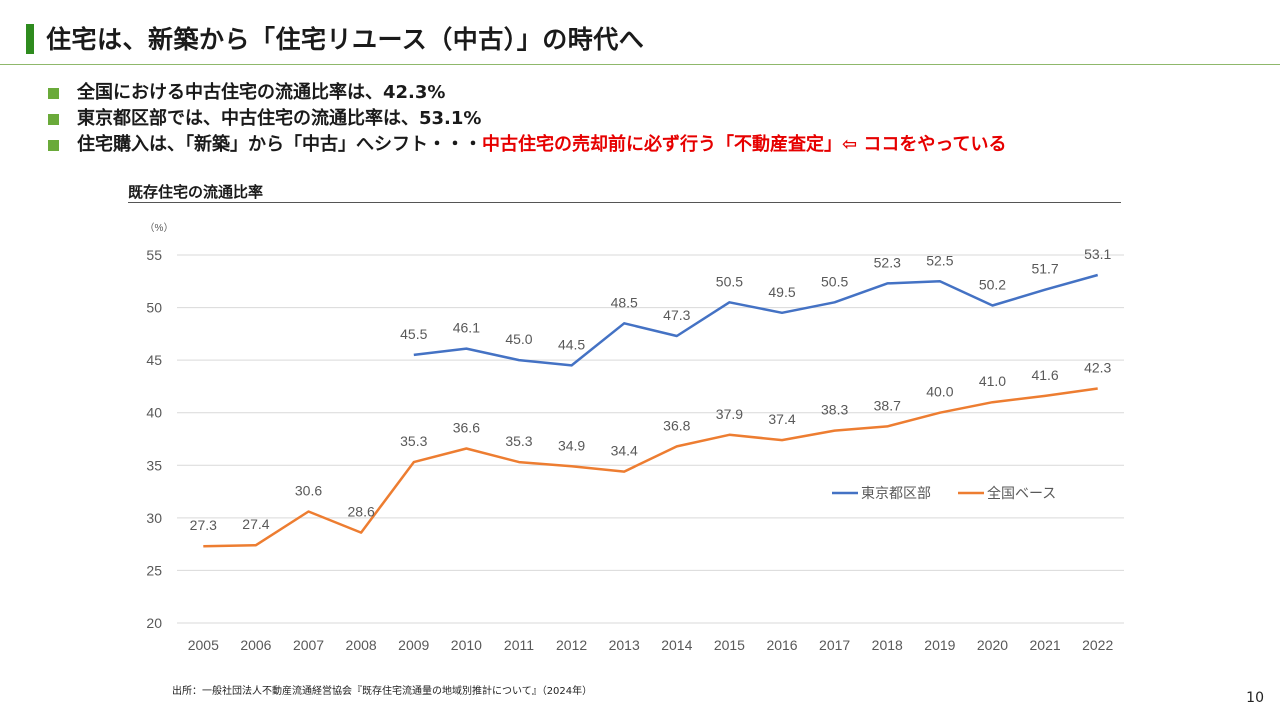 The height and width of the screenshot is (720, 1280). Describe the element at coordinates (154, 255) in the screenshot. I see `y-tick-label: 55` at that location.